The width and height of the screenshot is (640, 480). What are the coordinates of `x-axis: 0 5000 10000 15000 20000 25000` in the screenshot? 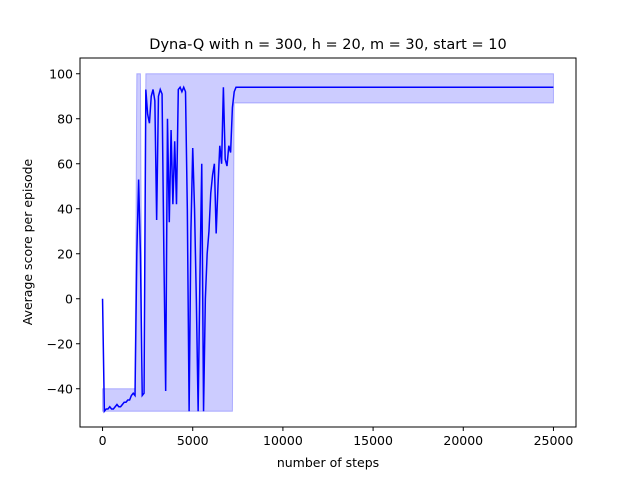 It's located at (336, 437).